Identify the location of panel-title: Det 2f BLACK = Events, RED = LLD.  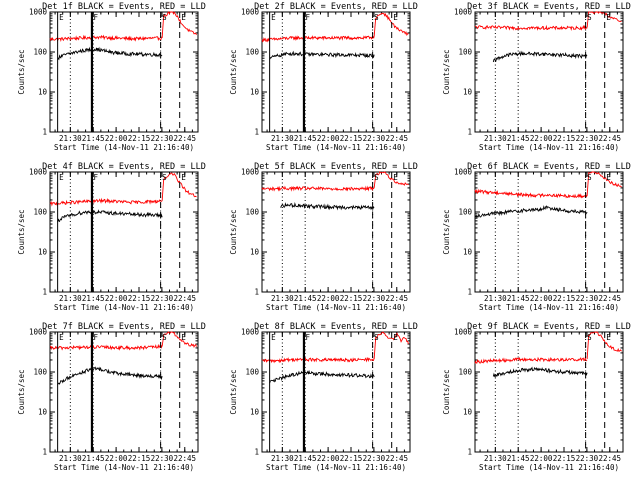
(336, 7).